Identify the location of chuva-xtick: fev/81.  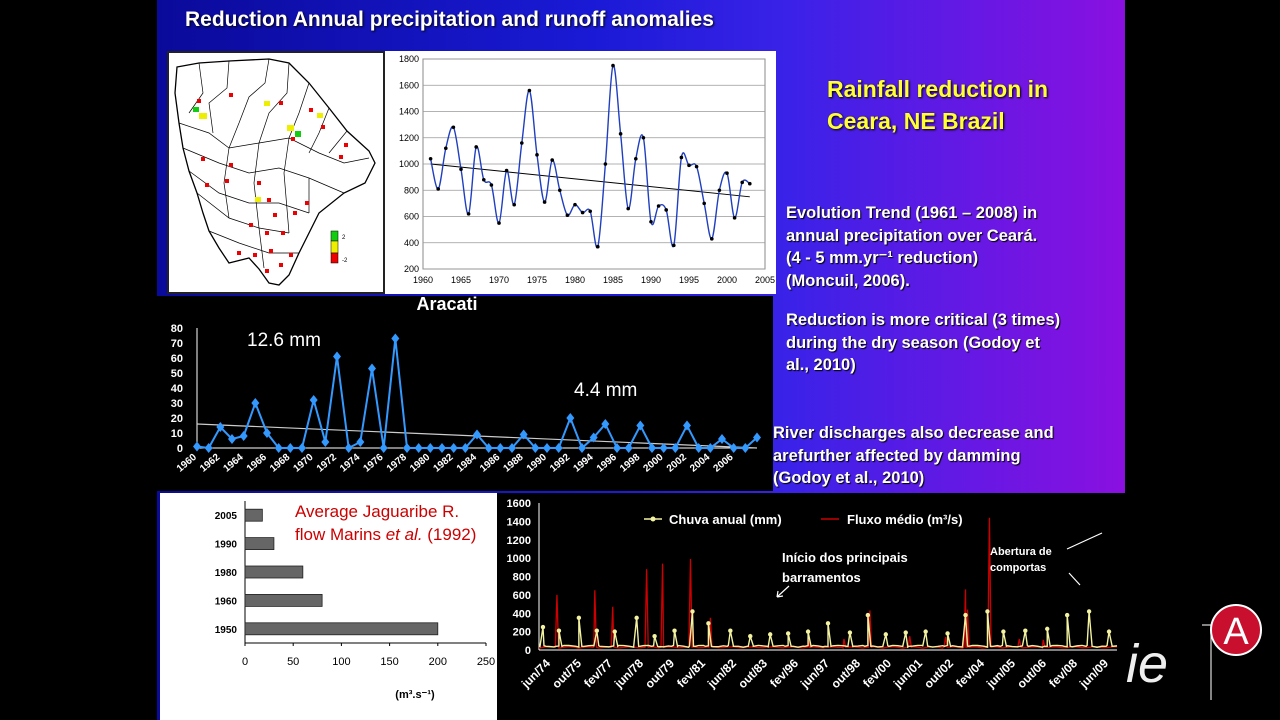
(691, 673).